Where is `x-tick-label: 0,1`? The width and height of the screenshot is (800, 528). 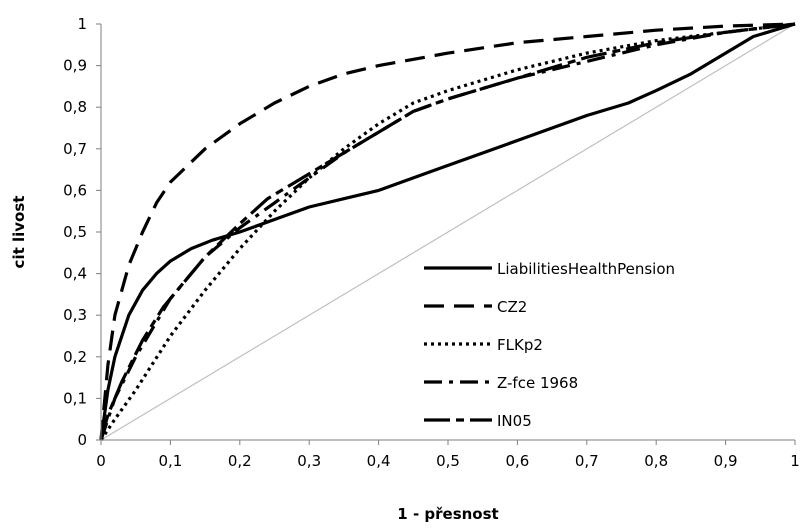
x-tick-label: 0,1 is located at coordinates (170, 461).